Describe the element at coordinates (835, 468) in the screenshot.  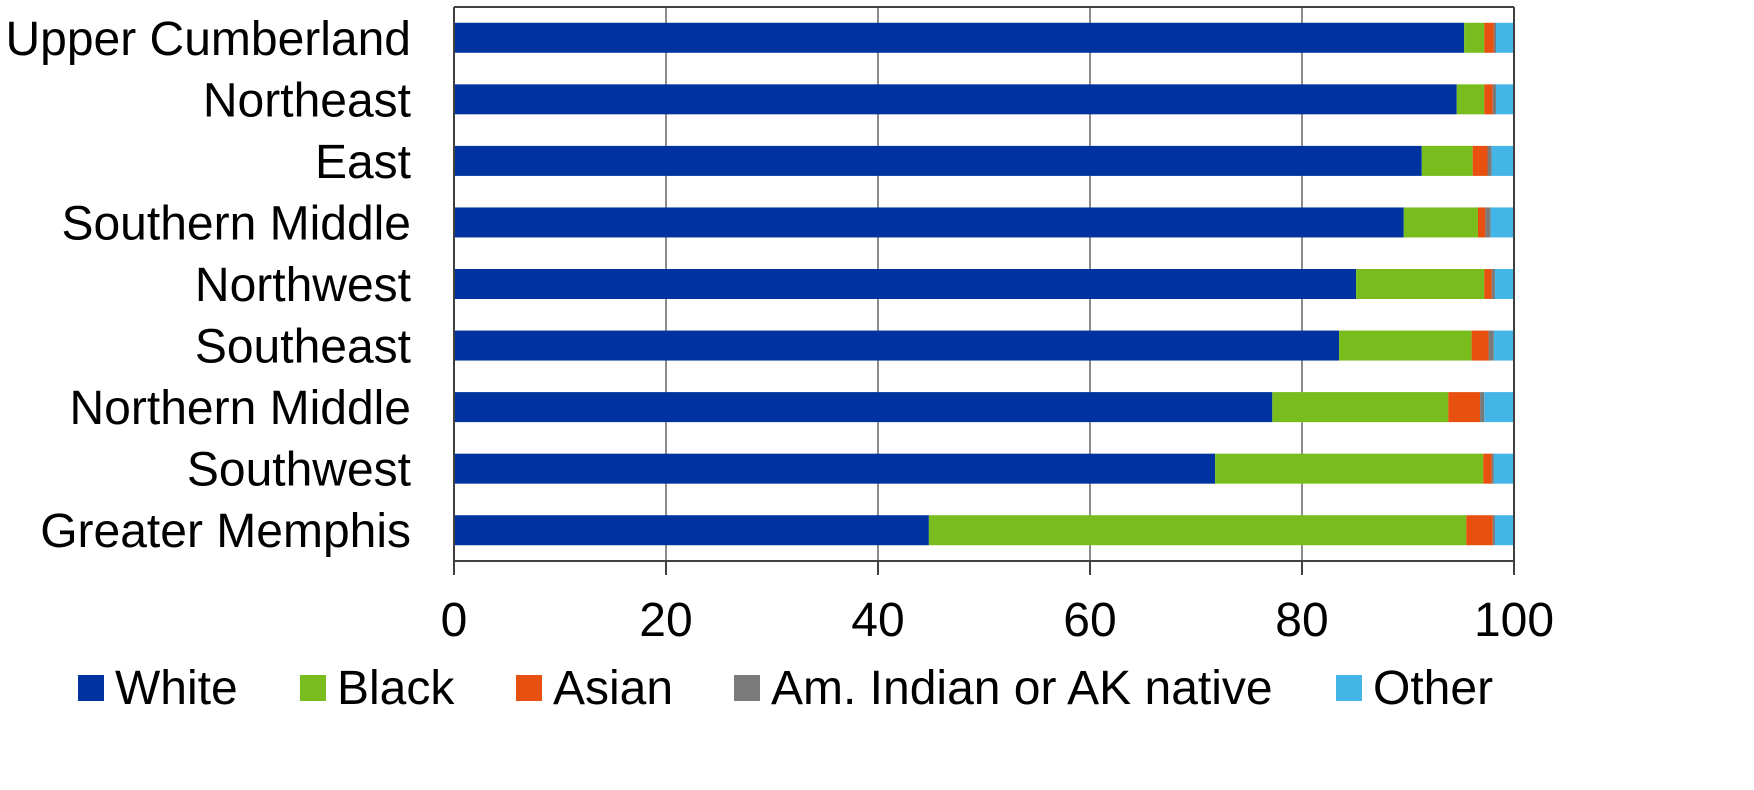
I see `bar-southwest-white` at that location.